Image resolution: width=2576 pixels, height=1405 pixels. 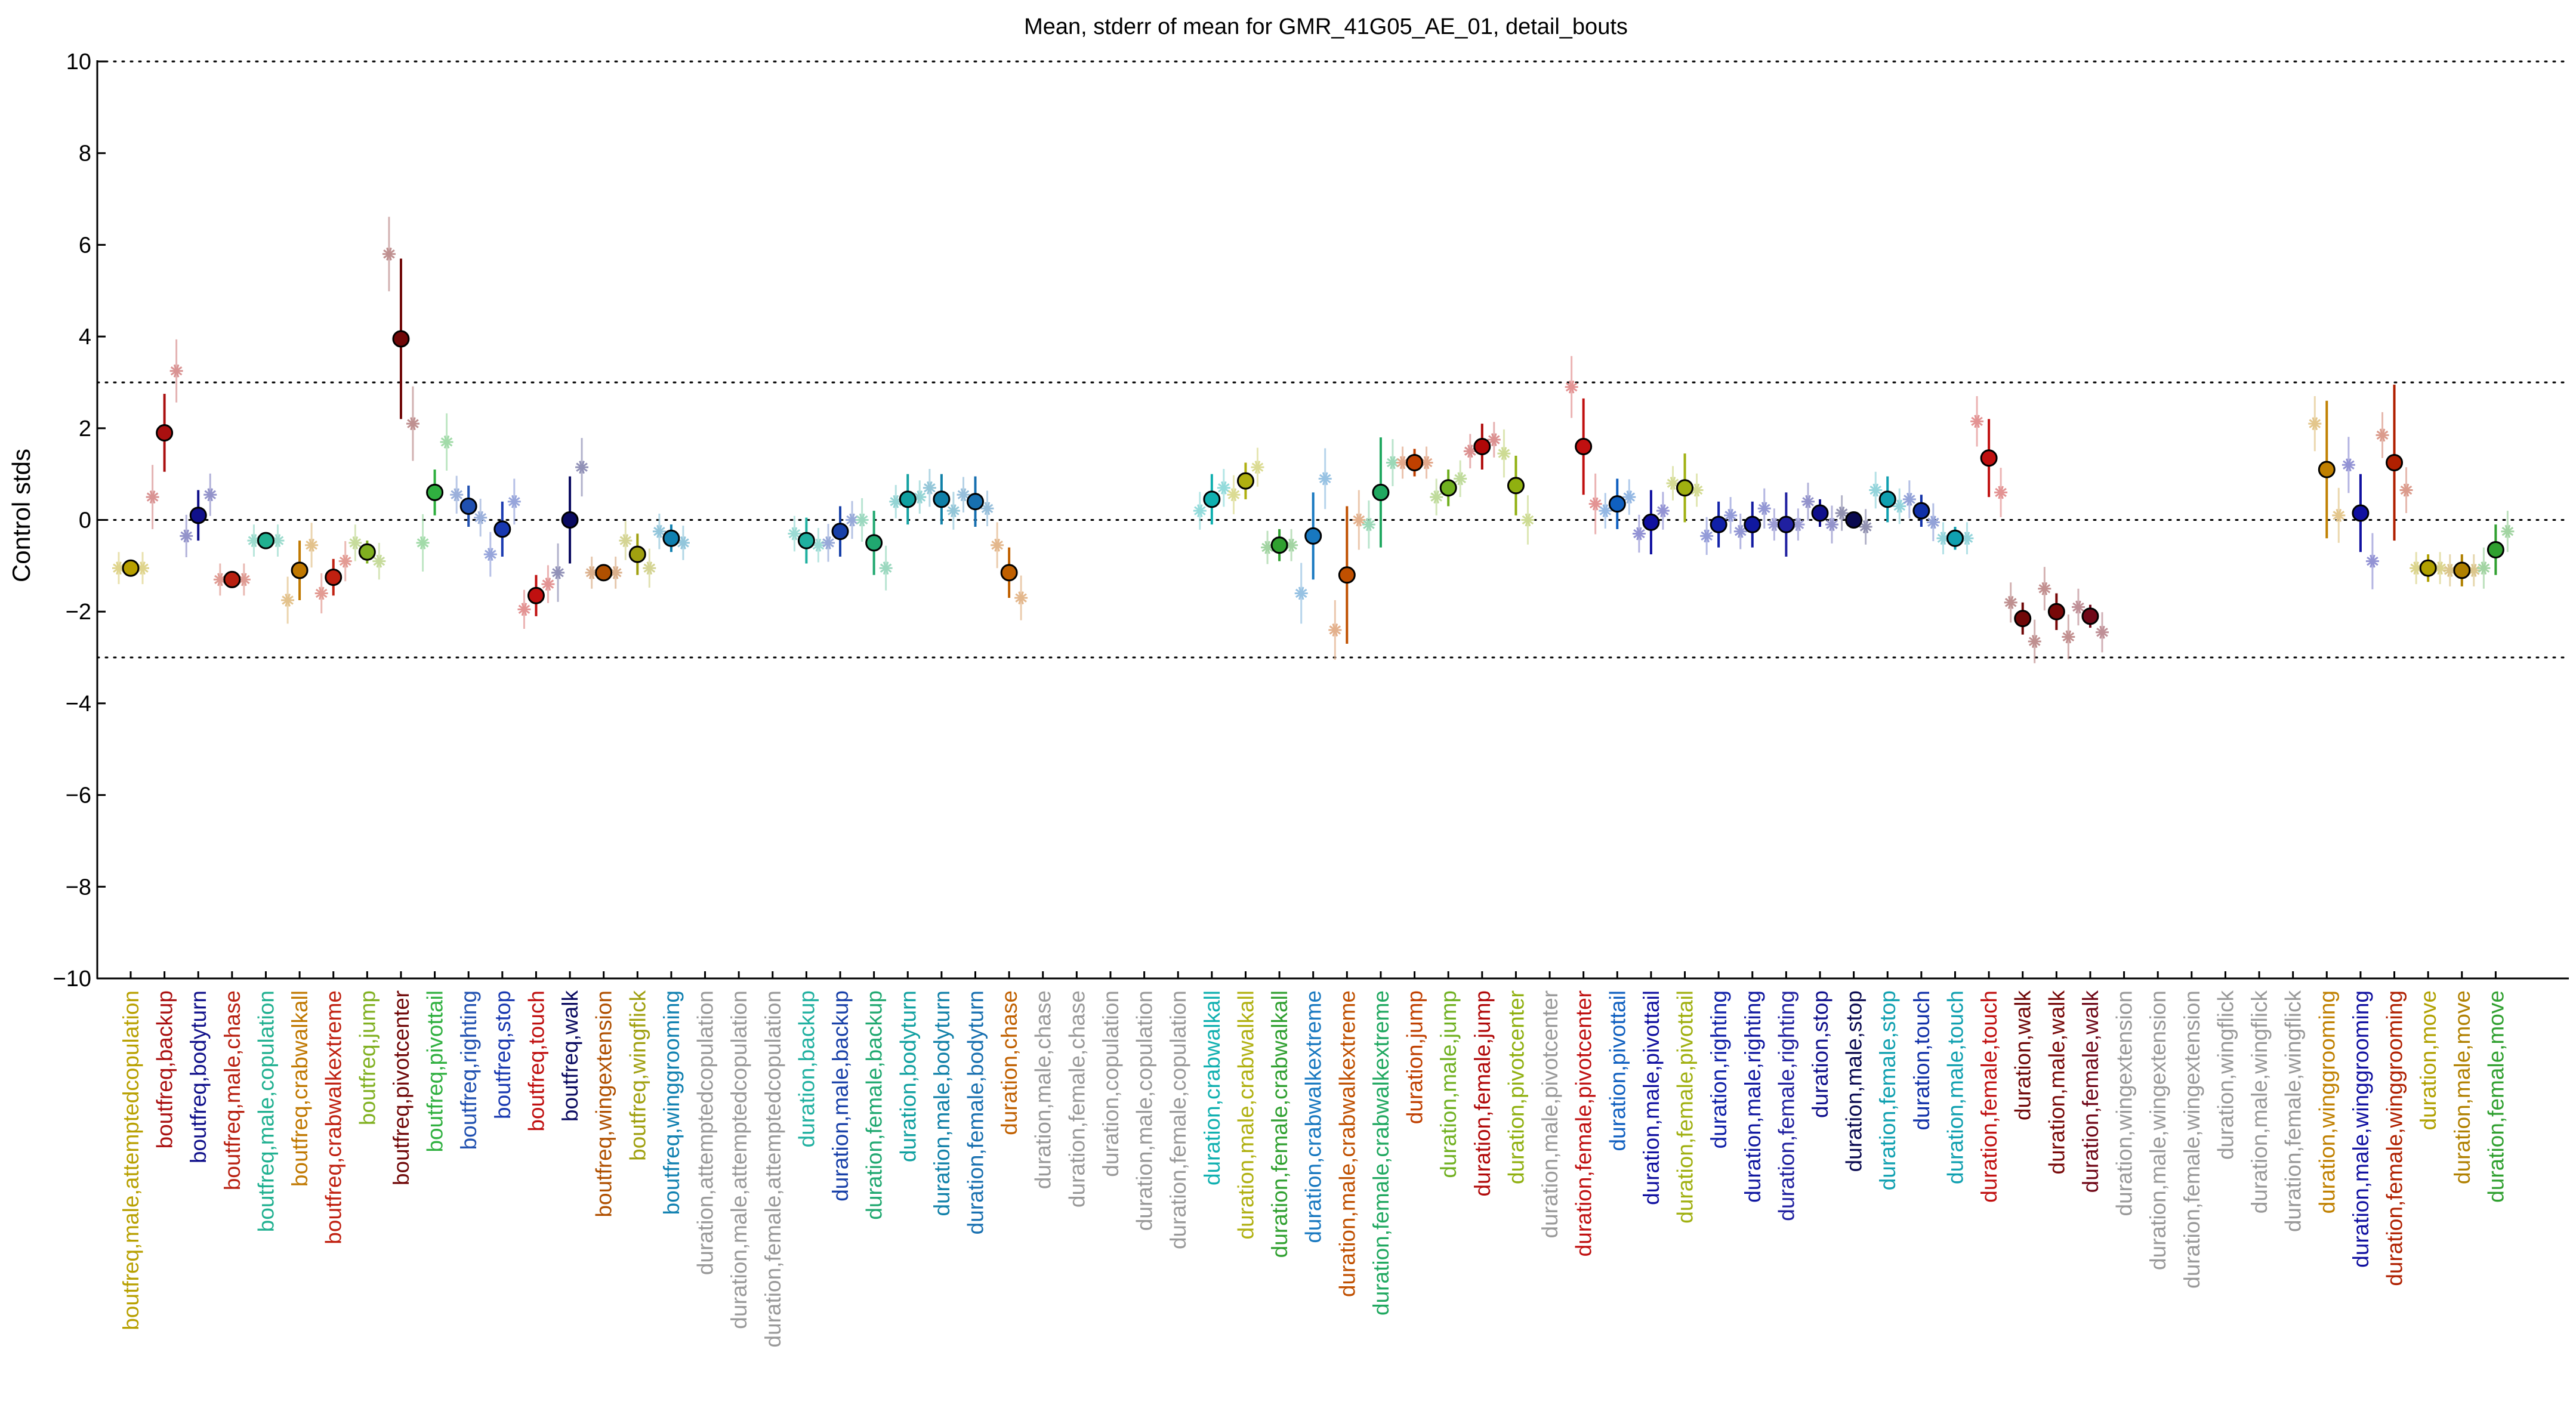 I want to click on x-tick-label: duration,crabwalkall, so click(x=1212, y=1087).